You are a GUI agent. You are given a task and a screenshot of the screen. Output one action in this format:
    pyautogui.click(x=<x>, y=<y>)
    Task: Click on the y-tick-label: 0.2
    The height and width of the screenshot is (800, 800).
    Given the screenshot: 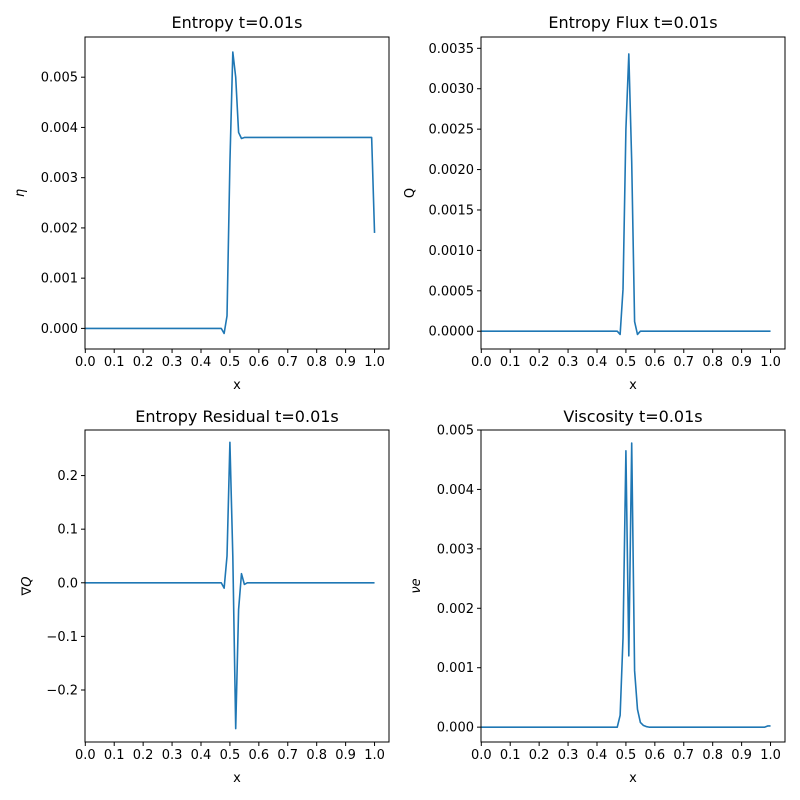 What is the action you would take?
    pyautogui.click(x=67, y=476)
    